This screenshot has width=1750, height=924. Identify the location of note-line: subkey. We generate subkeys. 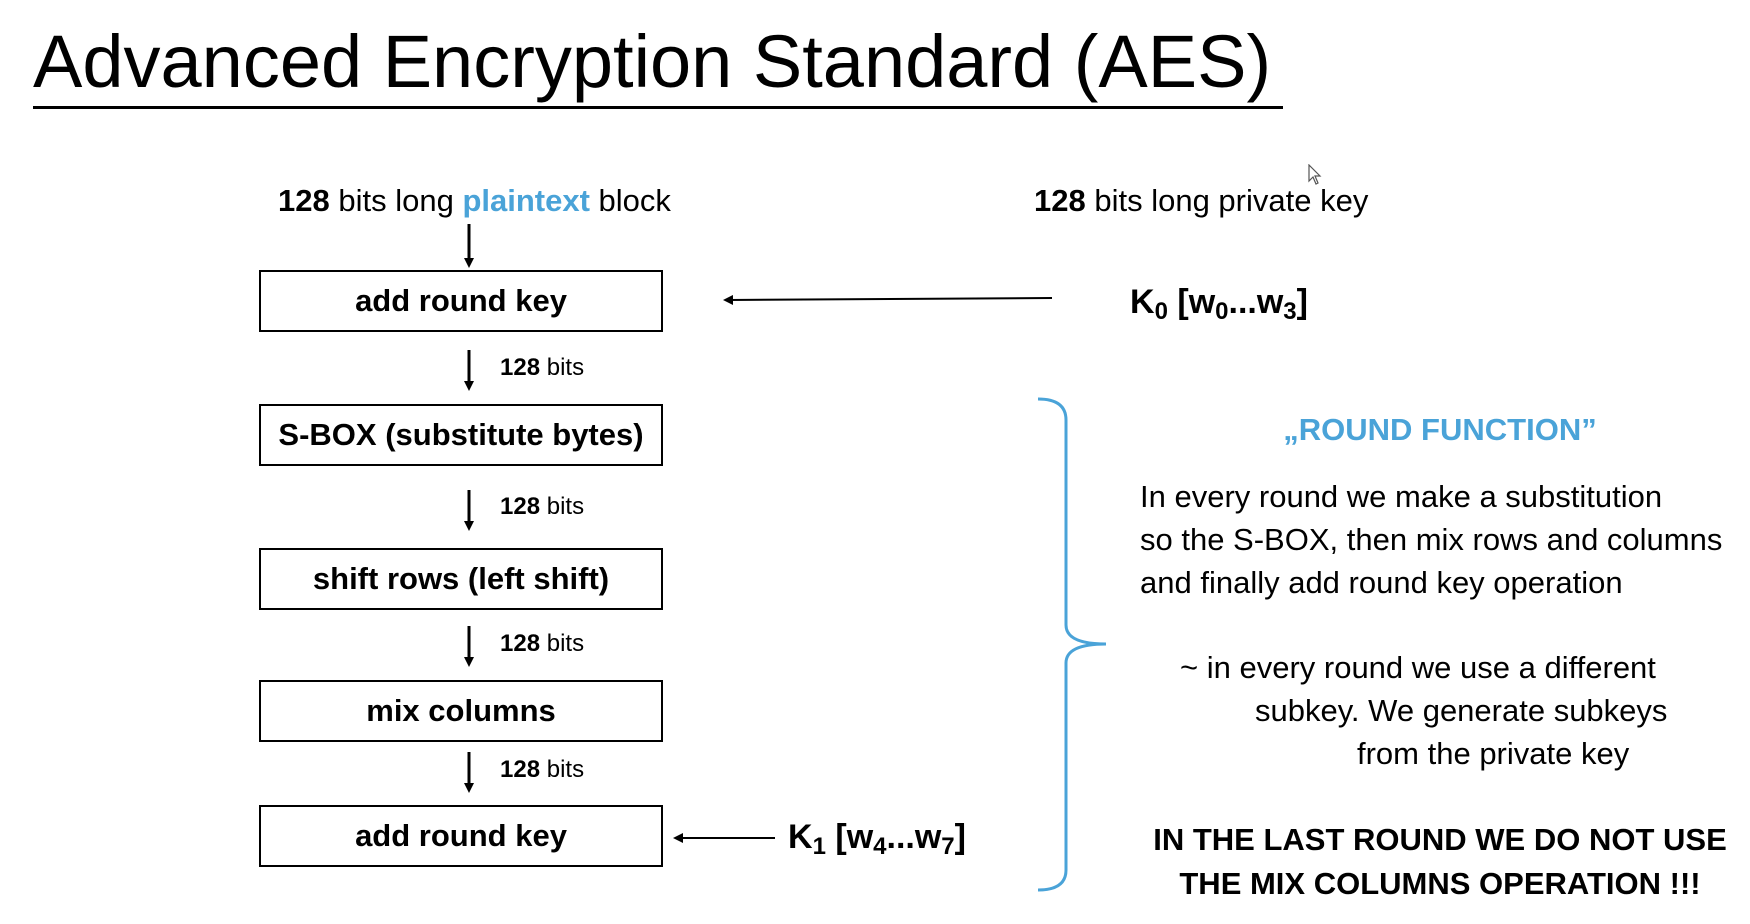
(1461, 710).